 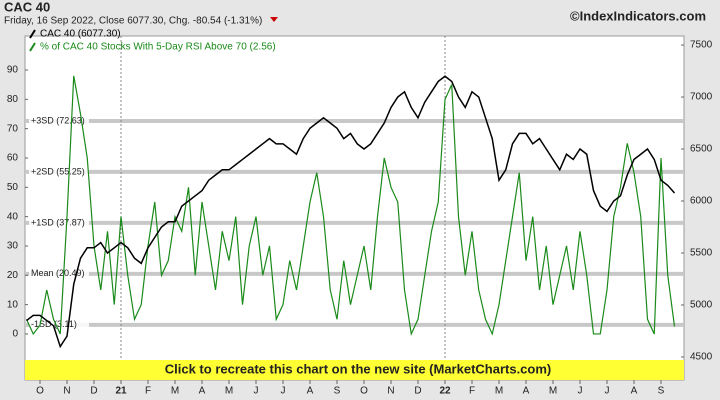 I want to click on y2-tick-label: 6500, so click(x=701, y=149).